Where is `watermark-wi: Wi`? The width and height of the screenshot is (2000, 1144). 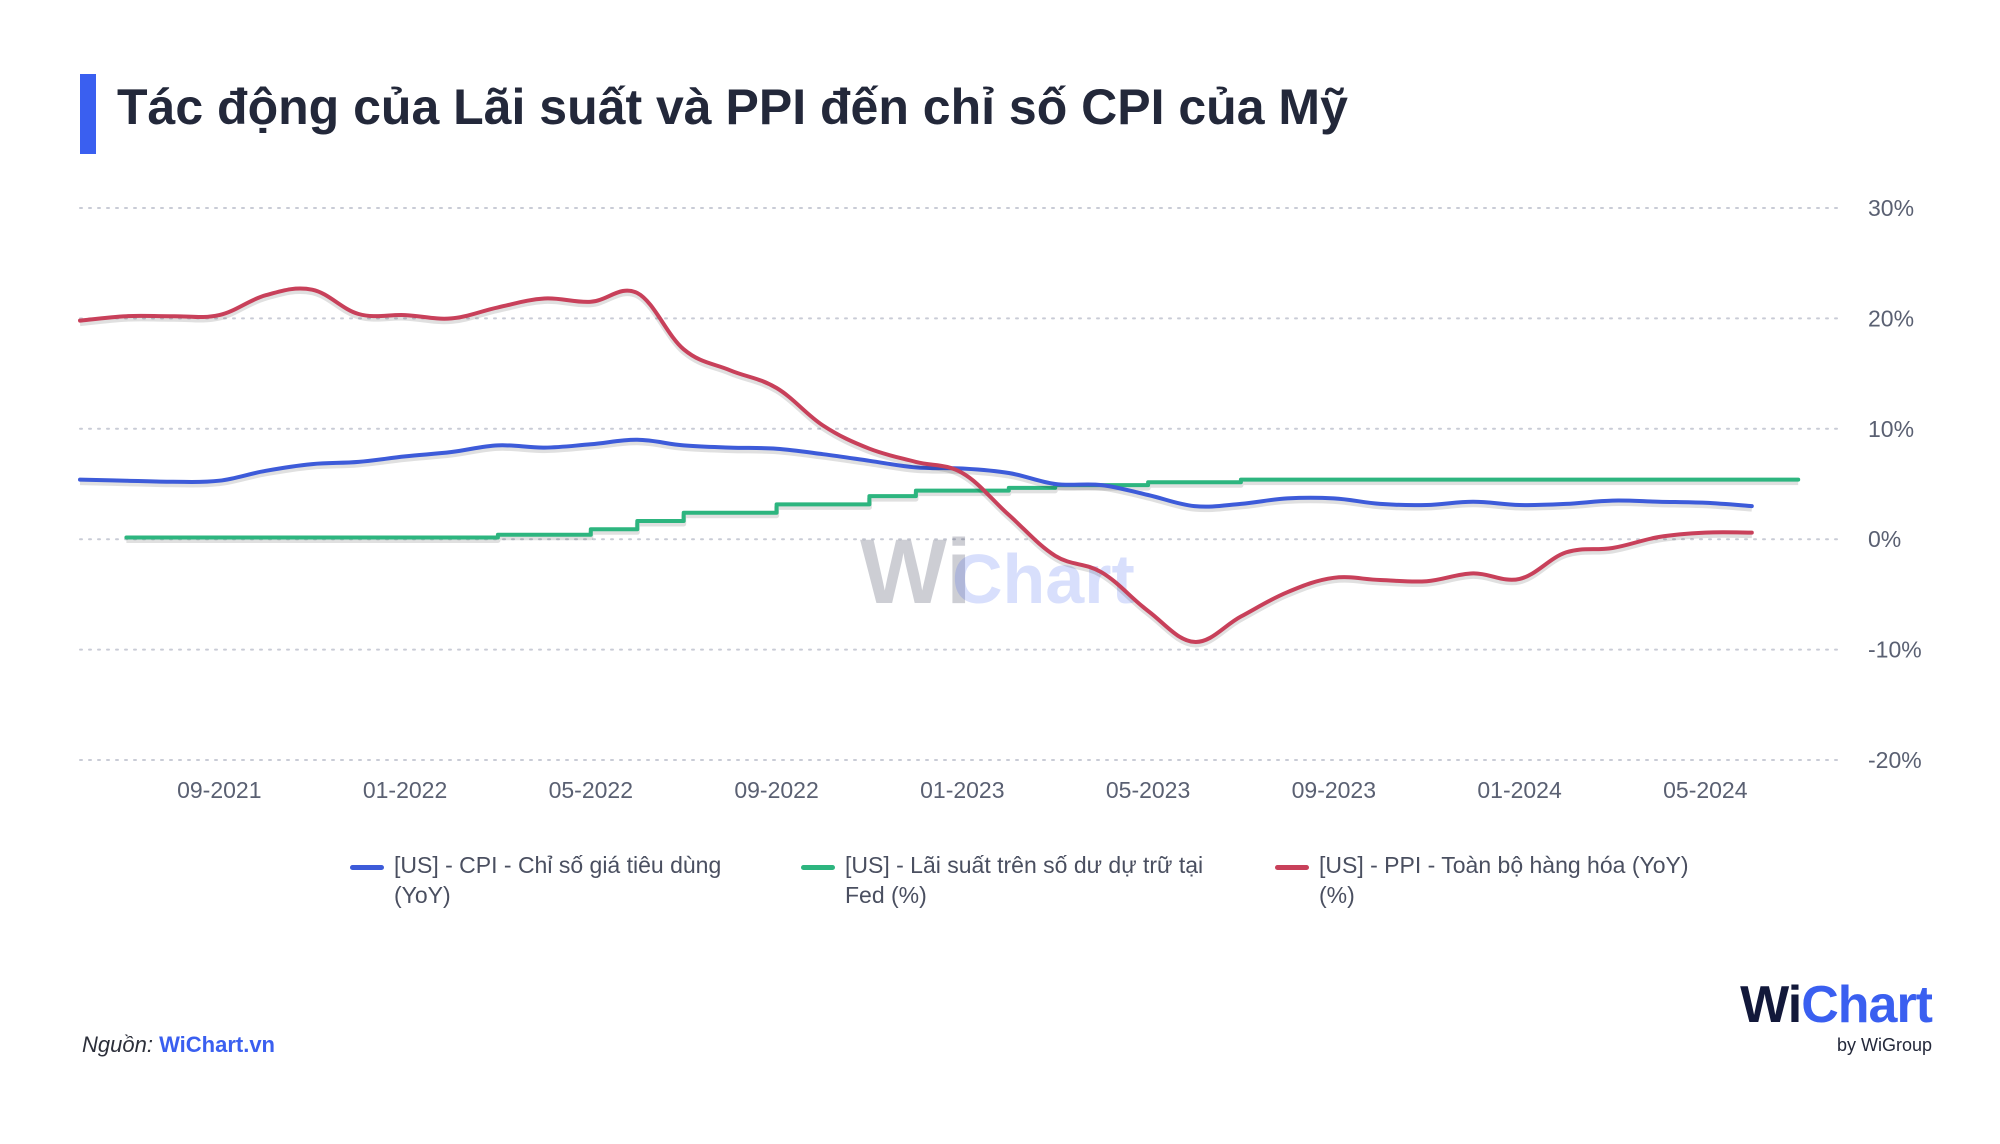
watermark-wi: Wi is located at coordinates (916, 572).